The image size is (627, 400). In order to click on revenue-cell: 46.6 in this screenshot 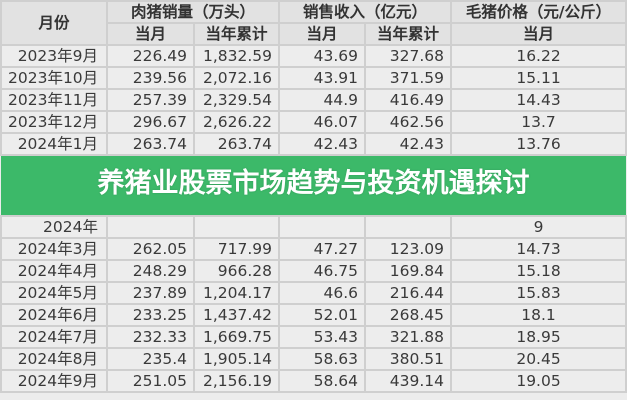, I will do `click(322, 293)`.